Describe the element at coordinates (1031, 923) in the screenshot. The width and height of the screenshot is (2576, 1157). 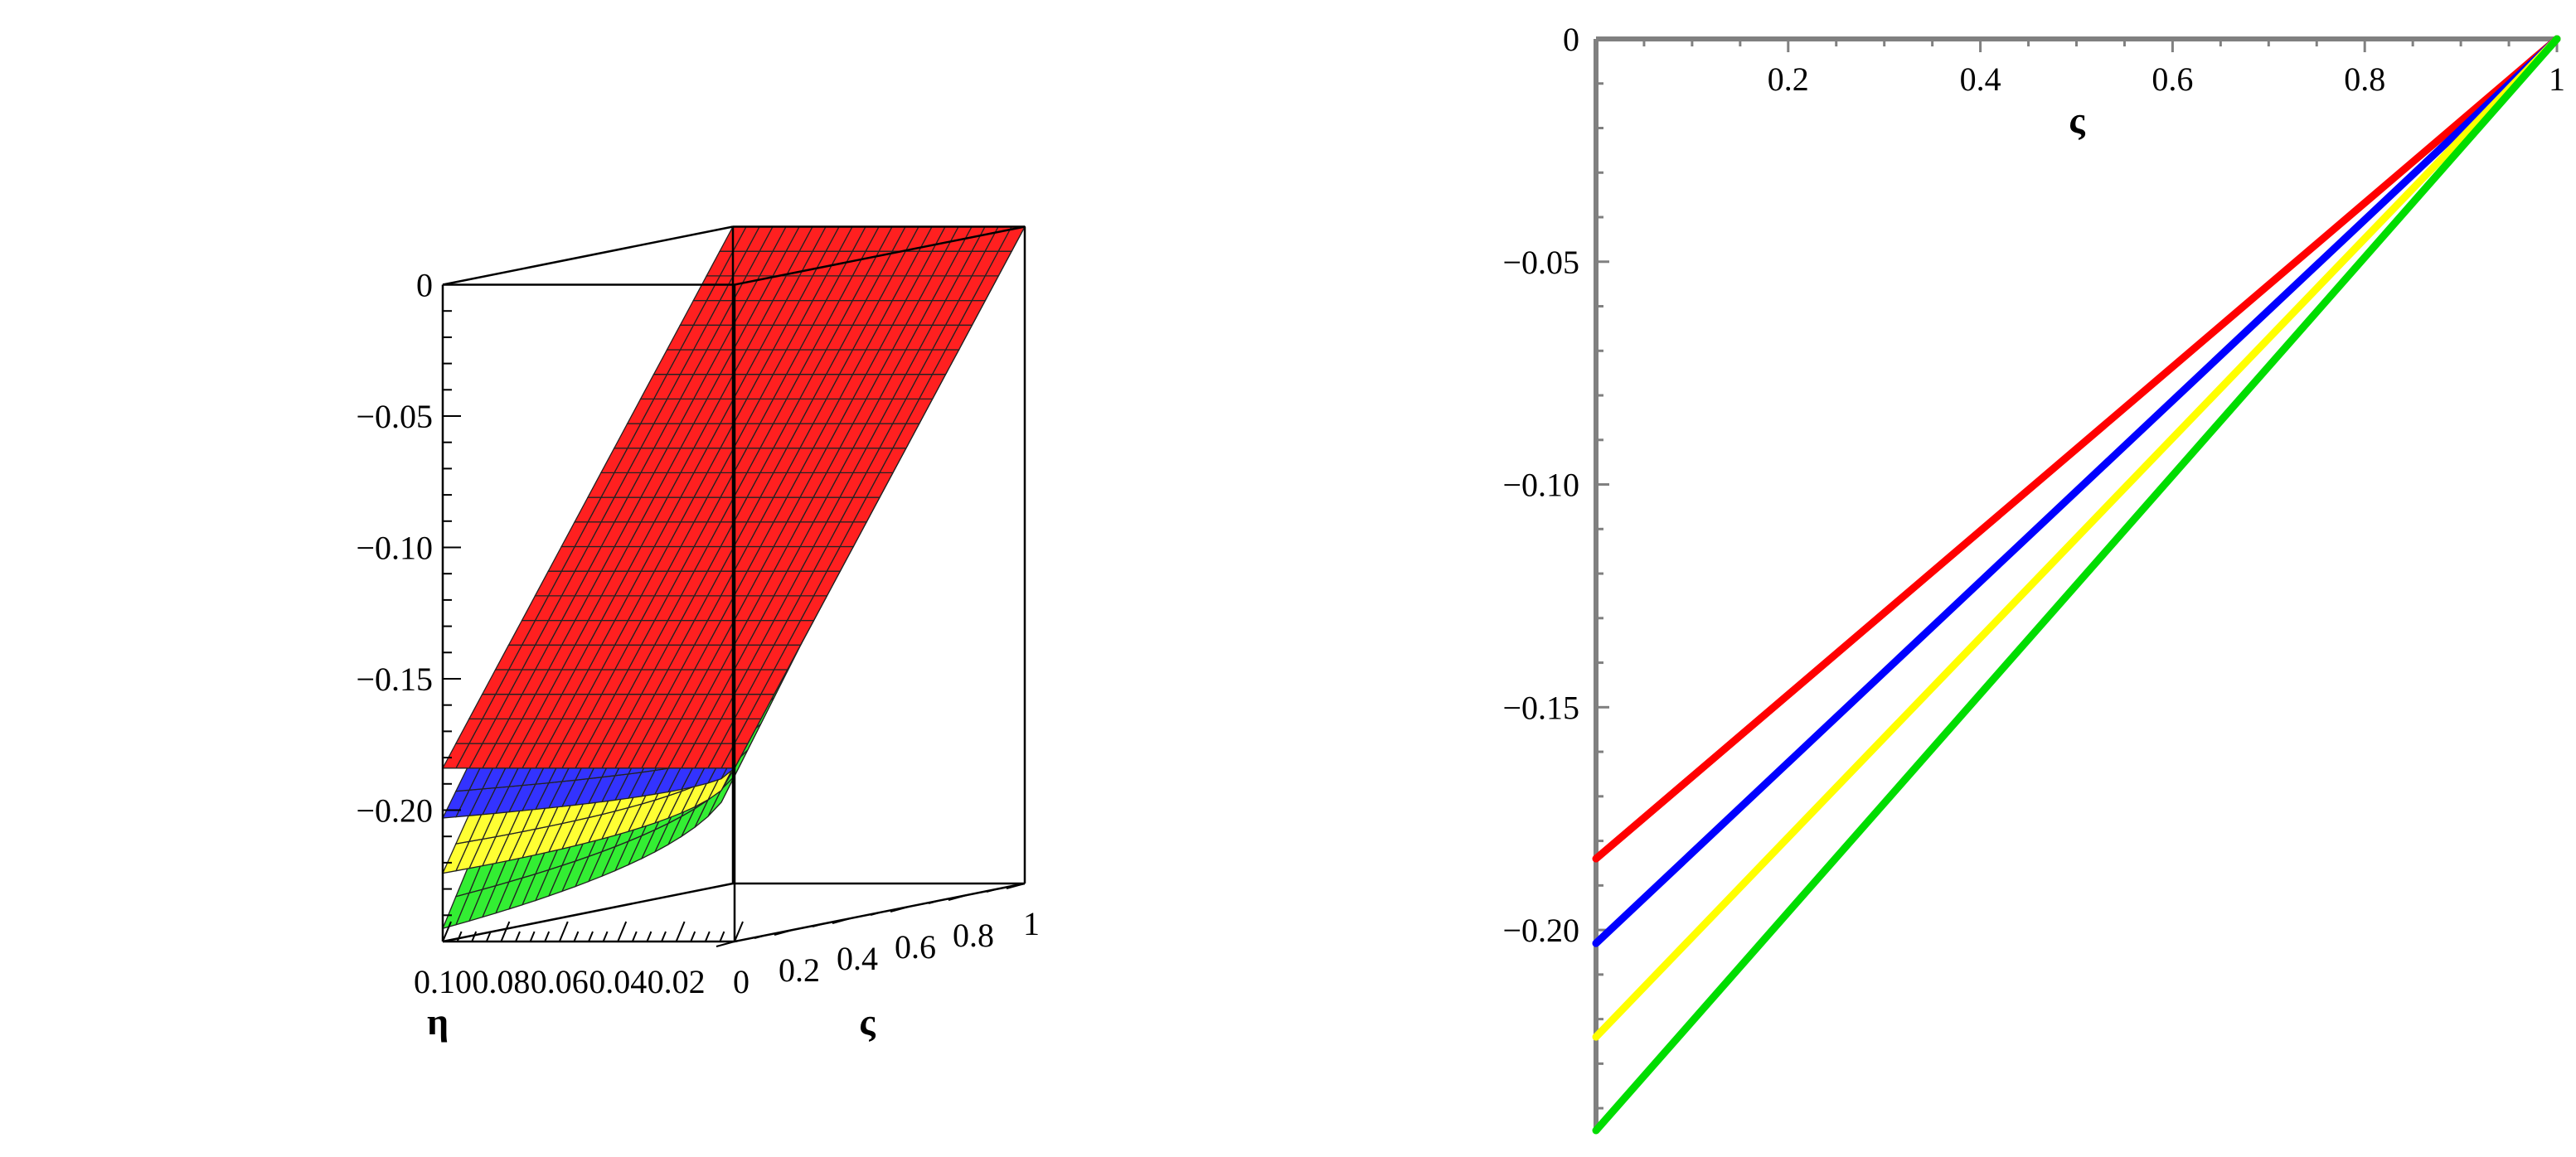
I see `xi-tick-label: 1` at that location.